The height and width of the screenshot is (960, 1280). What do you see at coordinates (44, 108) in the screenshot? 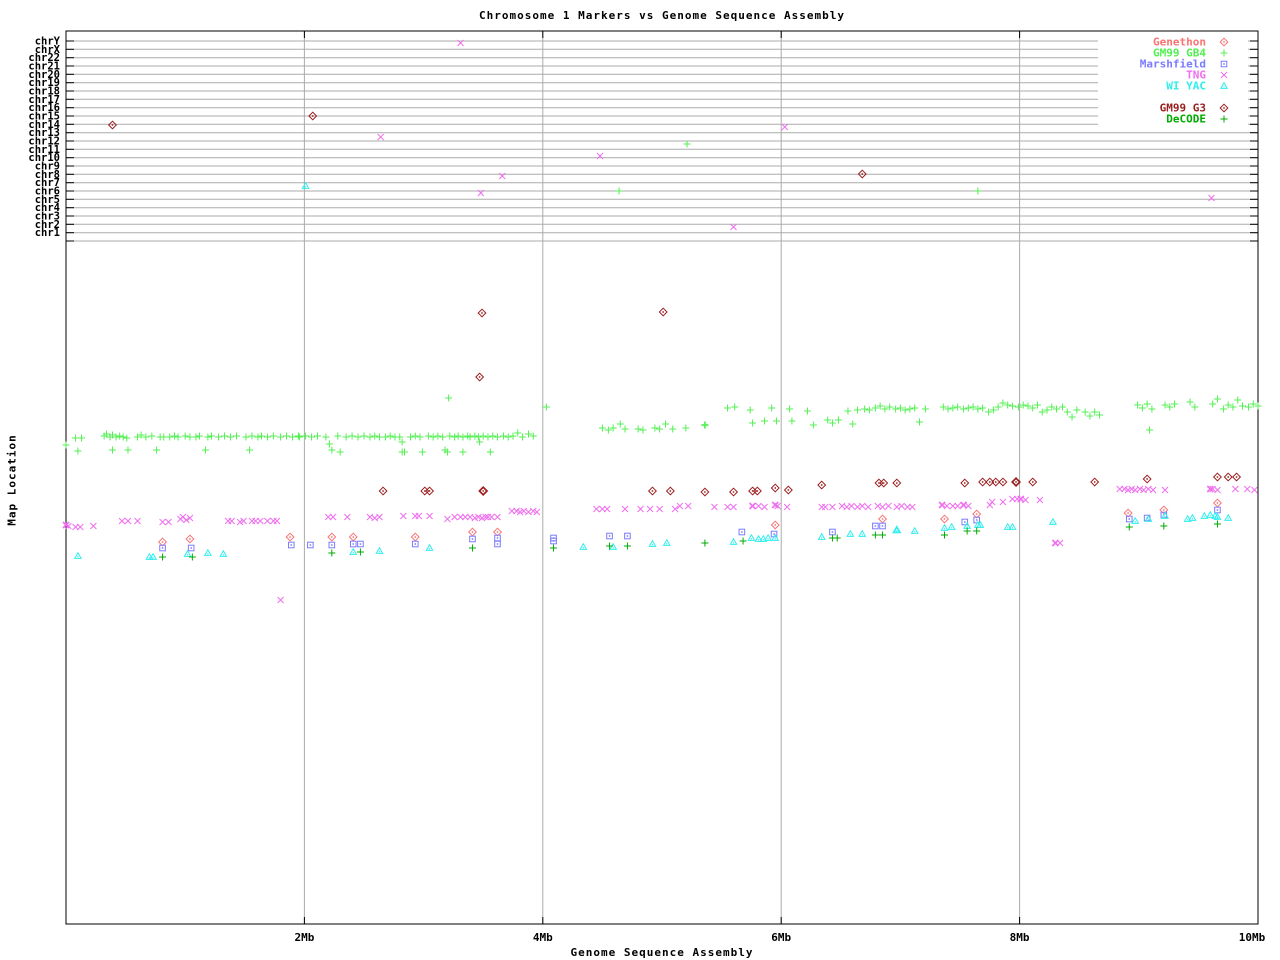
I see `y-tick-label: chr16` at bounding box center [44, 108].